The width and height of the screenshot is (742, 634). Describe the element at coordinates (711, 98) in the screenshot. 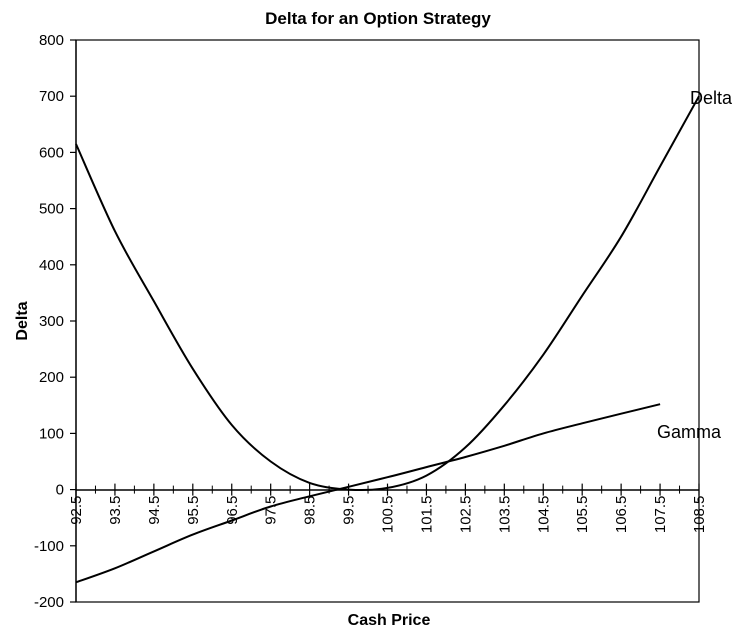

I see `series-label-delta: Delta` at that location.